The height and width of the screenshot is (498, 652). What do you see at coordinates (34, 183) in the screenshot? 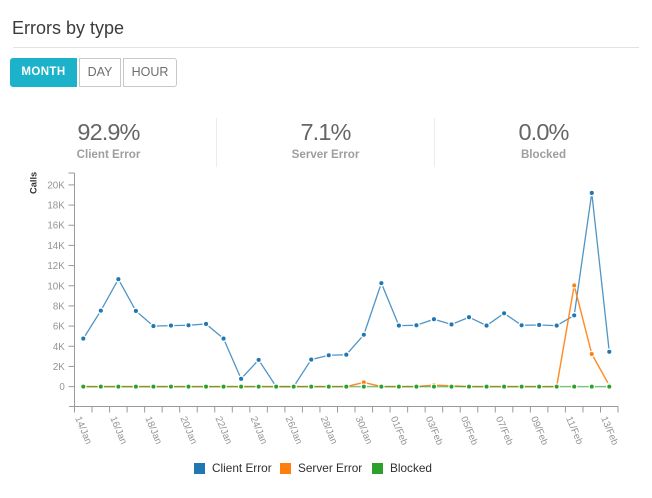
I see `svg-text: Calls` at bounding box center [34, 183].